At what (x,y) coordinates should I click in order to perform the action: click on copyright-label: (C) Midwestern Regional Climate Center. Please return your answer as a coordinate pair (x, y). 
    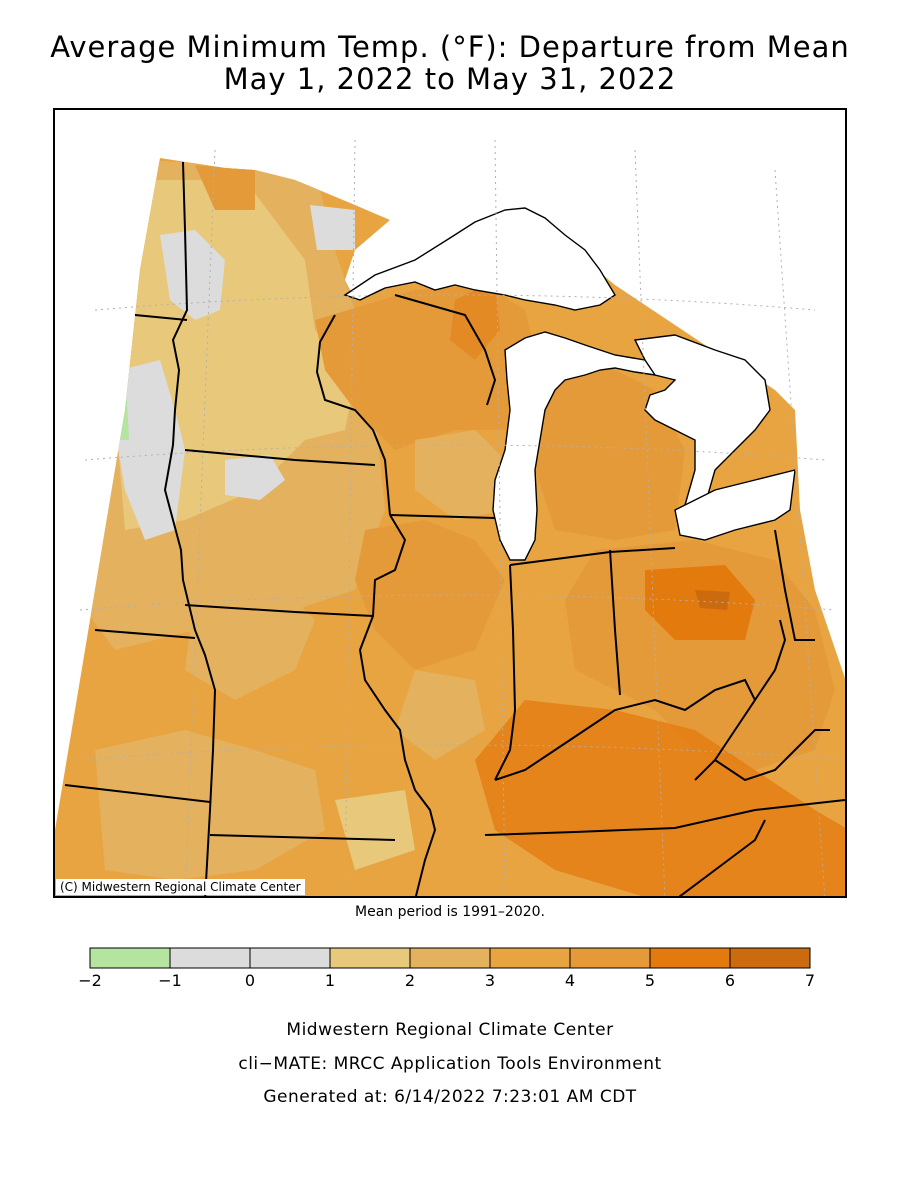
    Looking at the image, I should click on (180, 887).